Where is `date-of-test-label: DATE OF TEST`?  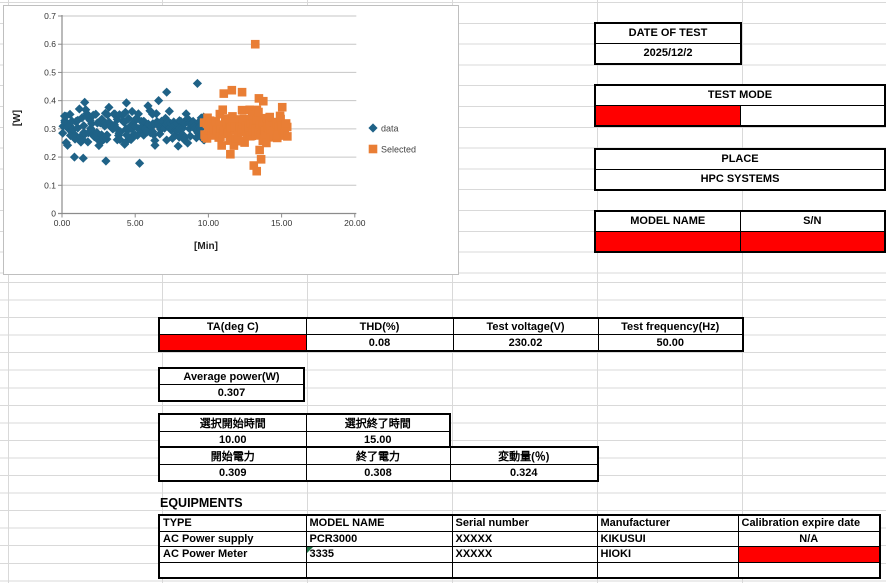
date-of-test-label: DATE OF TEST is located at coordinates (668, 33).